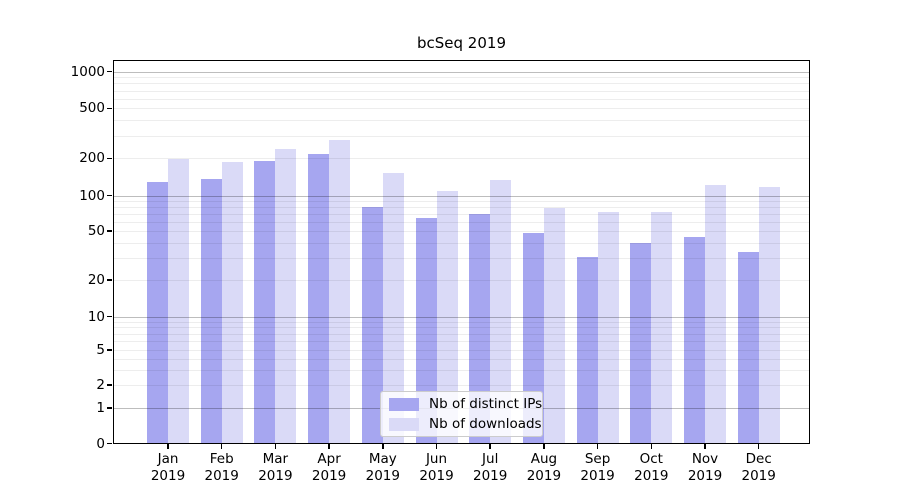 This screenshot has height=500, width=900. I want to click on bar-downloads-apr, so click(340, 291).